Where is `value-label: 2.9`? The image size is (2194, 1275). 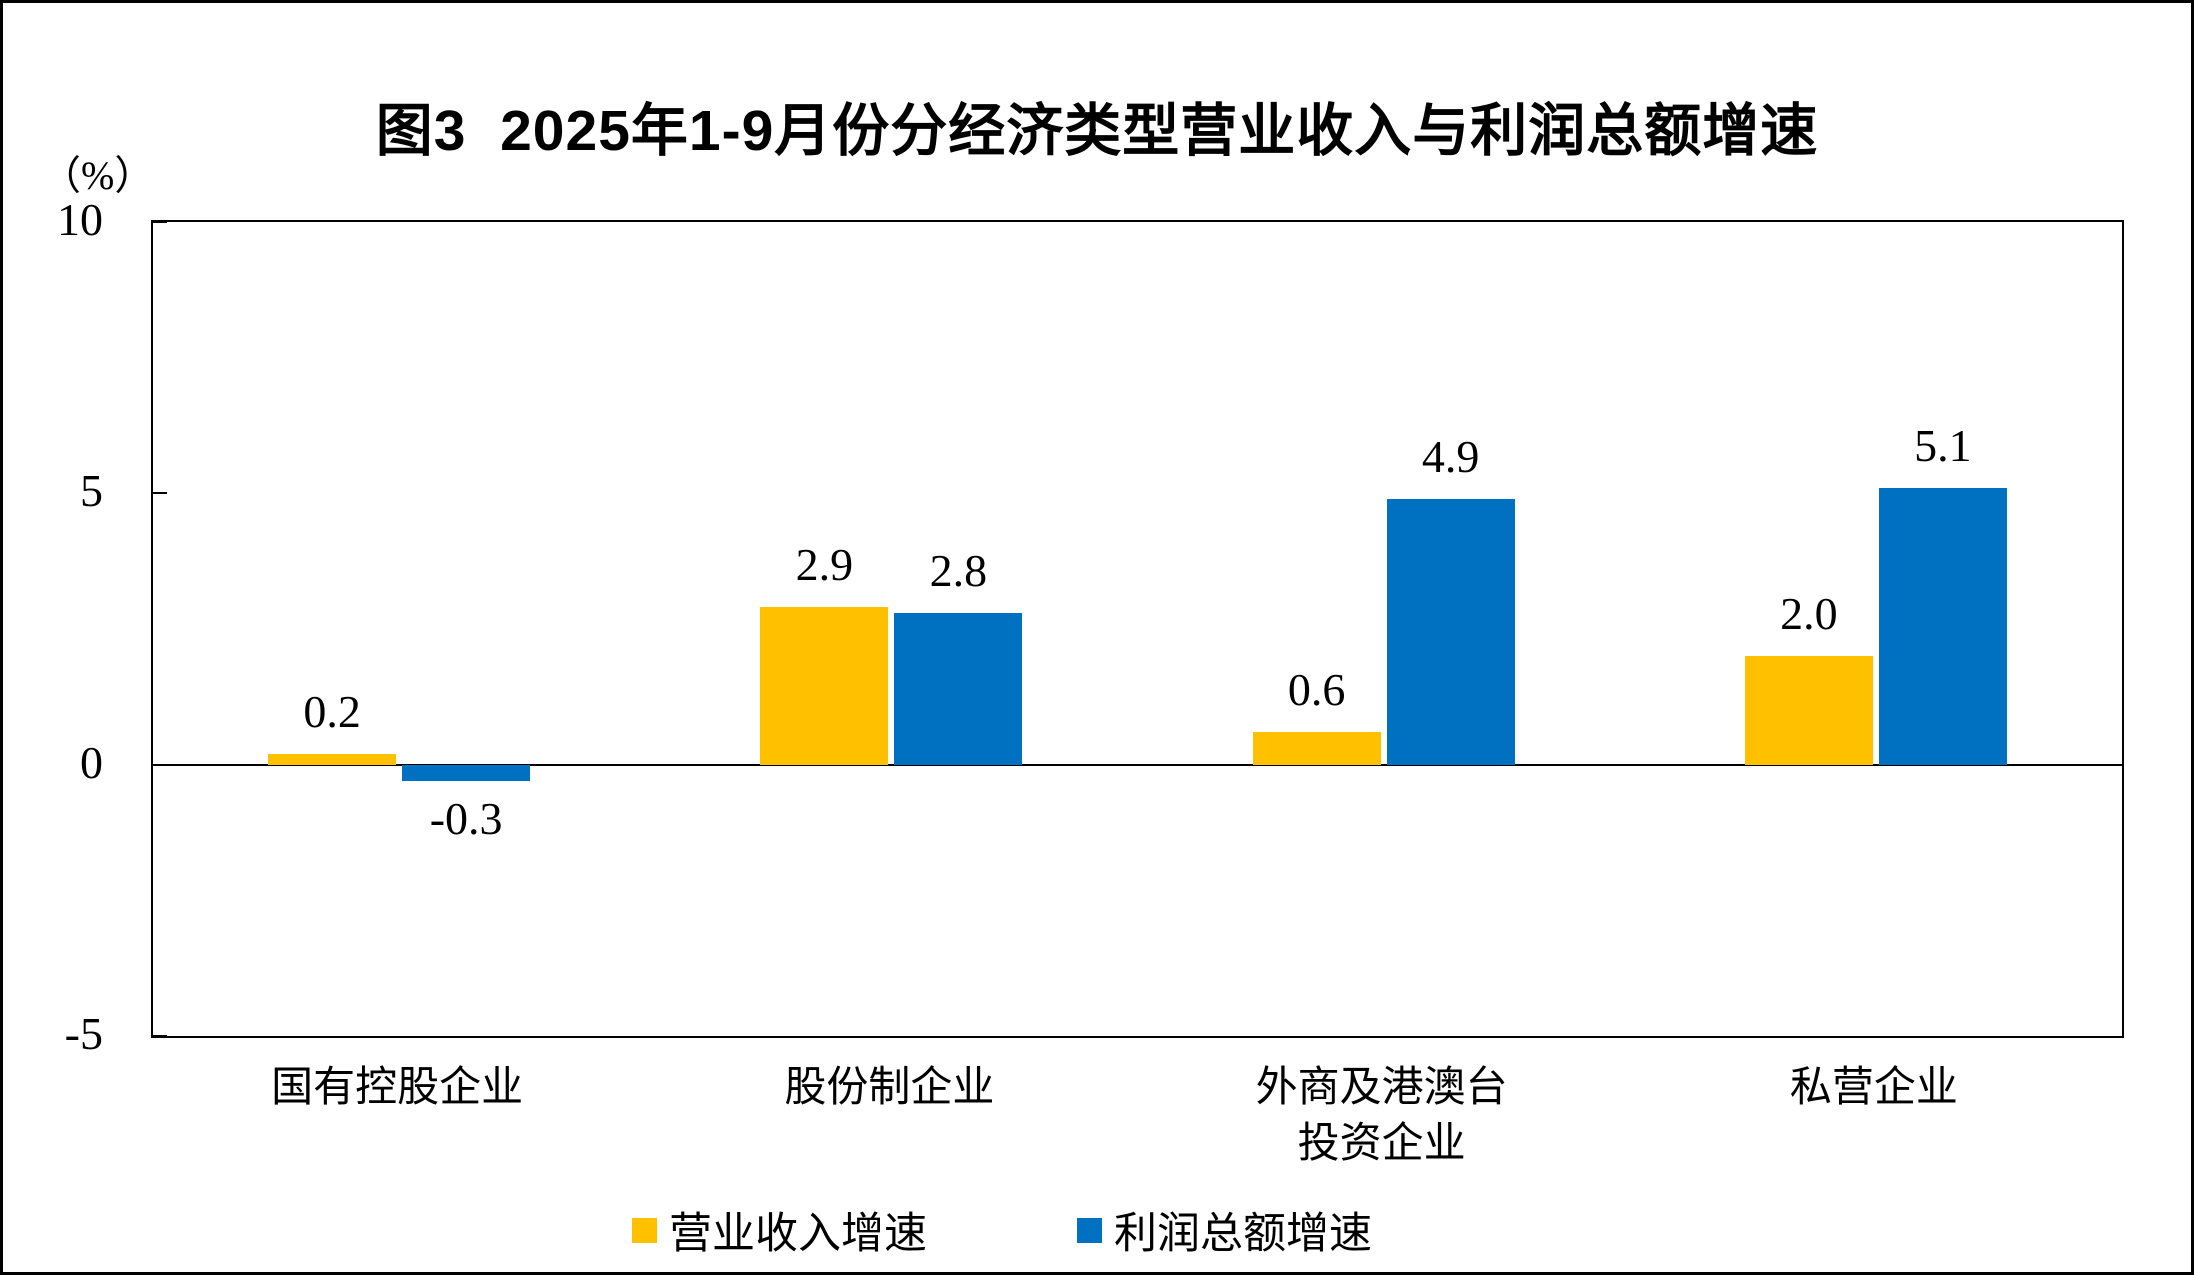
value-label: 2.9 is located at coordinates (824, 565).